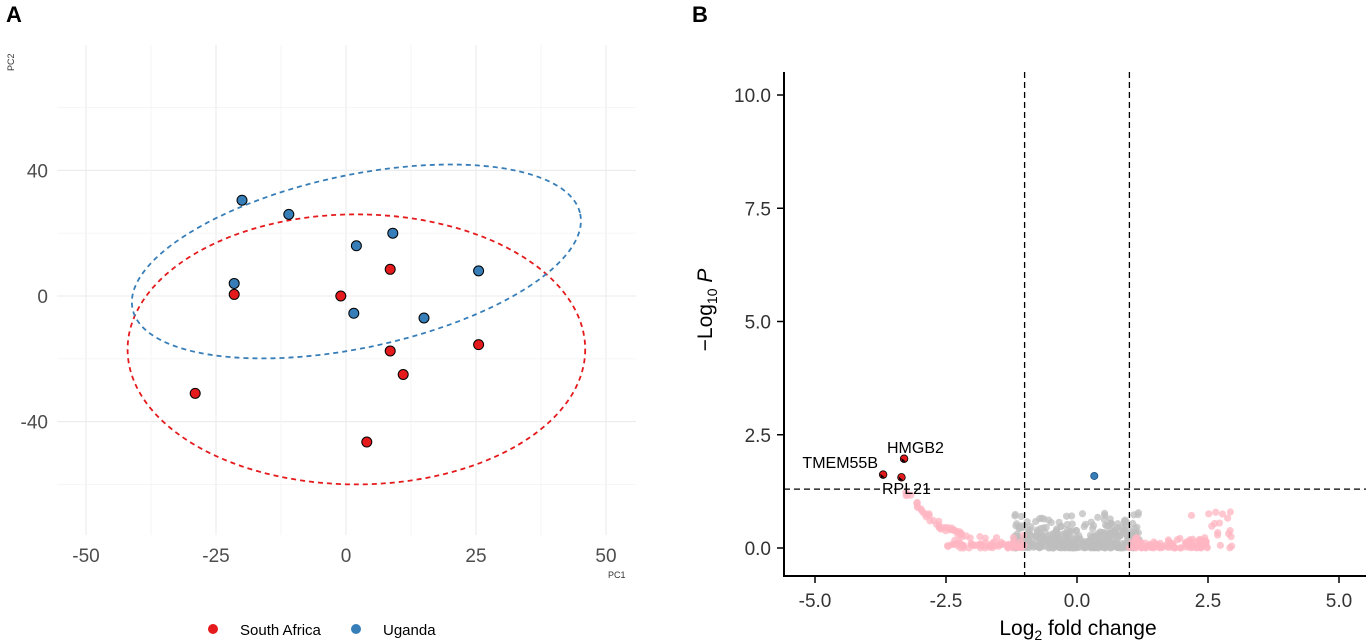  I want to click on volcano-background-points, so click(1069, 520).